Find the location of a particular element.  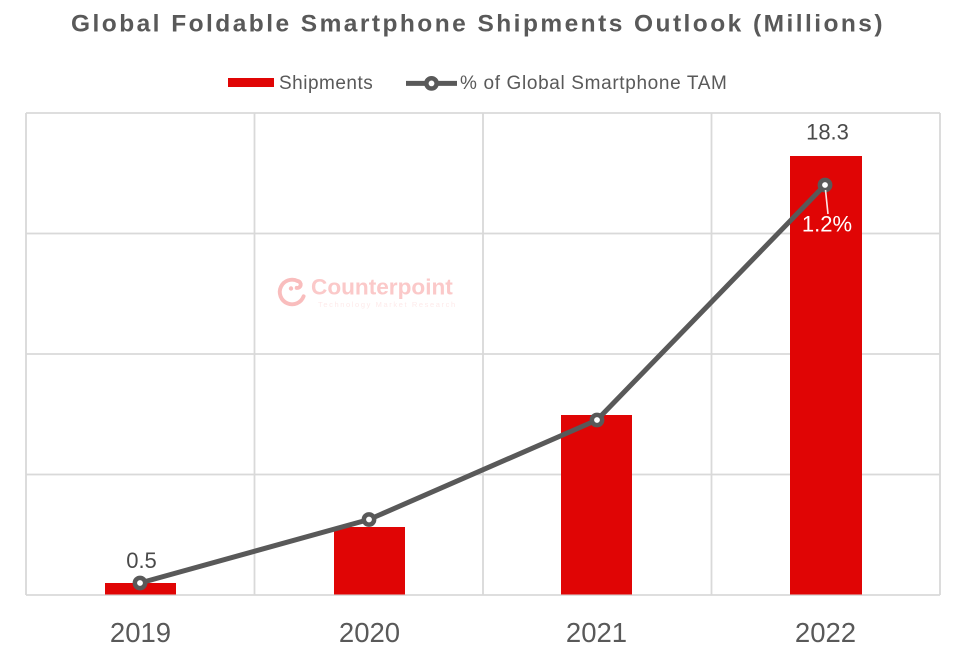

svg-text: 2019 is located at coordinates (140, 632).